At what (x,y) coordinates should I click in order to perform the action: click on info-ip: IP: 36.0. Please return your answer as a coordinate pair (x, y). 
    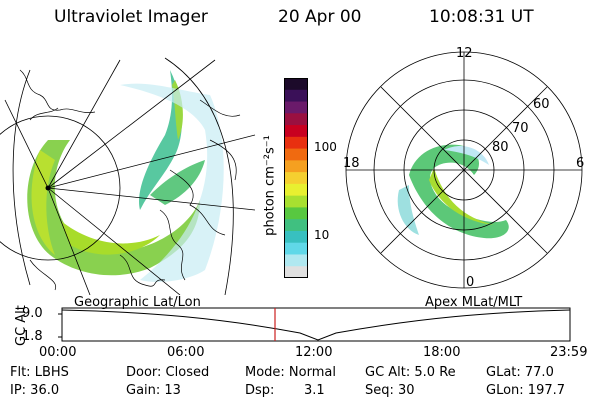
    Looking at the image, I should click on (35, 390).